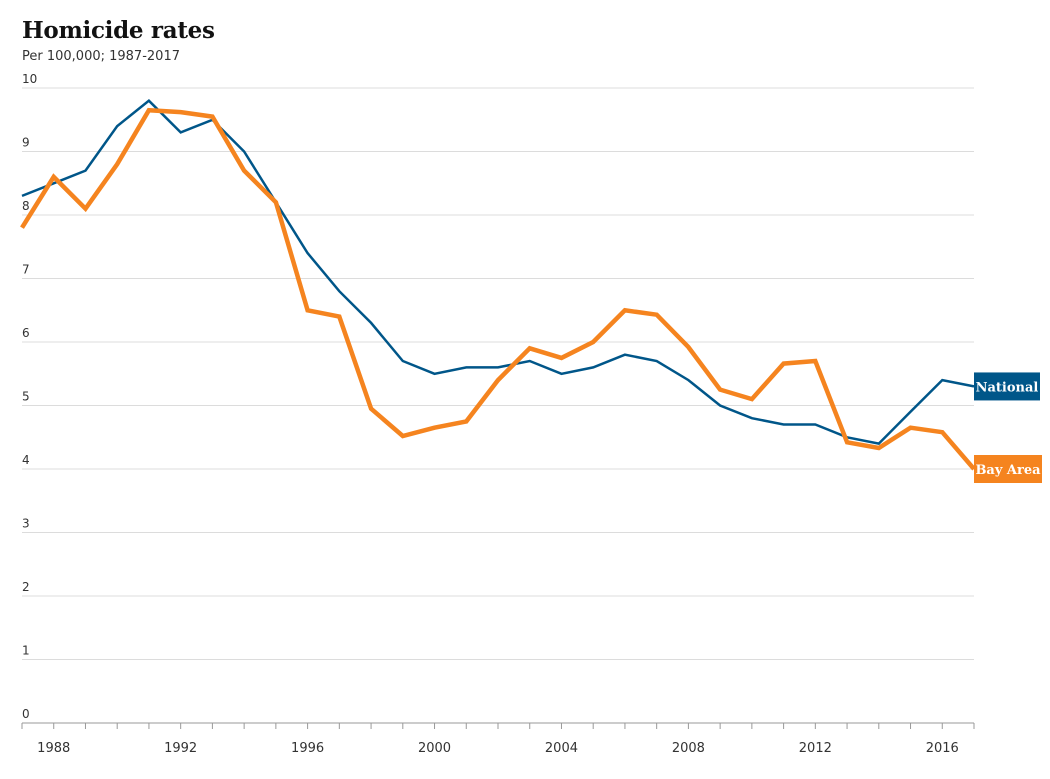 The height and width of the screenshot is (779, 1050). I want to click on series-label-national: National, so click(1007, 387).